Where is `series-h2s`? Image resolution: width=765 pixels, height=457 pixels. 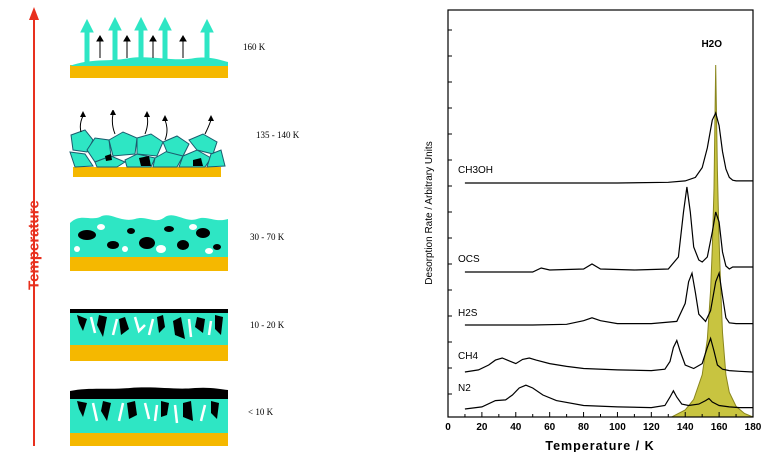 series-h2s is located at coordinates (608, 298).